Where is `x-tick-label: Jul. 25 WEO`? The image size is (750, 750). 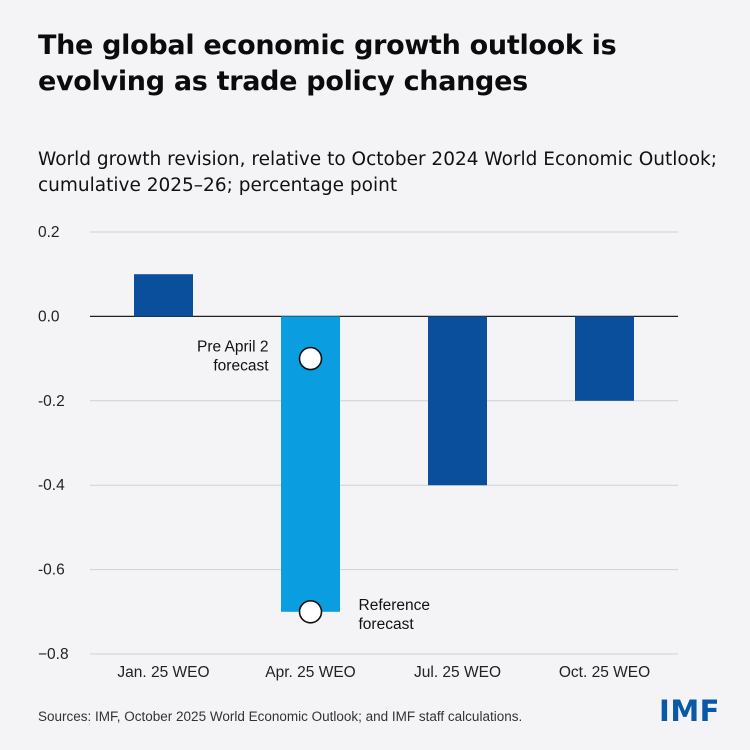 x-tick-label: Jul. 25 WEO is located at coordinates (457, 672).